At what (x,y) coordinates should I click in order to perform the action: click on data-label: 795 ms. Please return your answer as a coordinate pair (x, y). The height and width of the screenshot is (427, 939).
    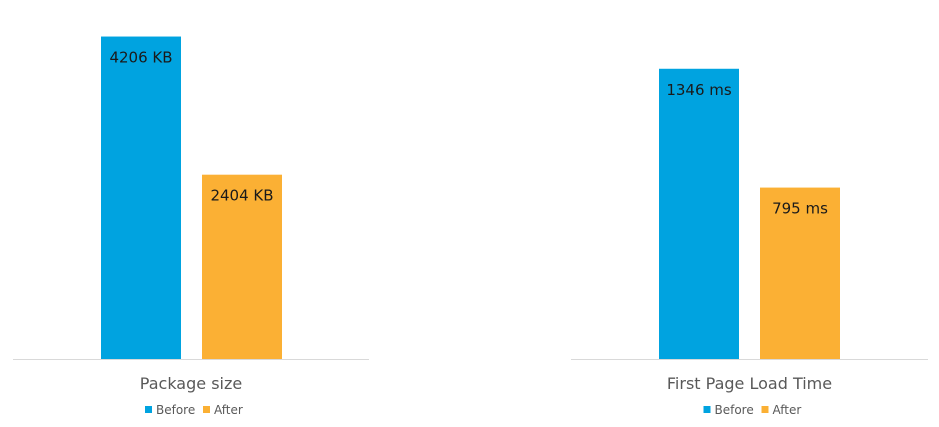
    Looking at the image, I should click on (800, 209).